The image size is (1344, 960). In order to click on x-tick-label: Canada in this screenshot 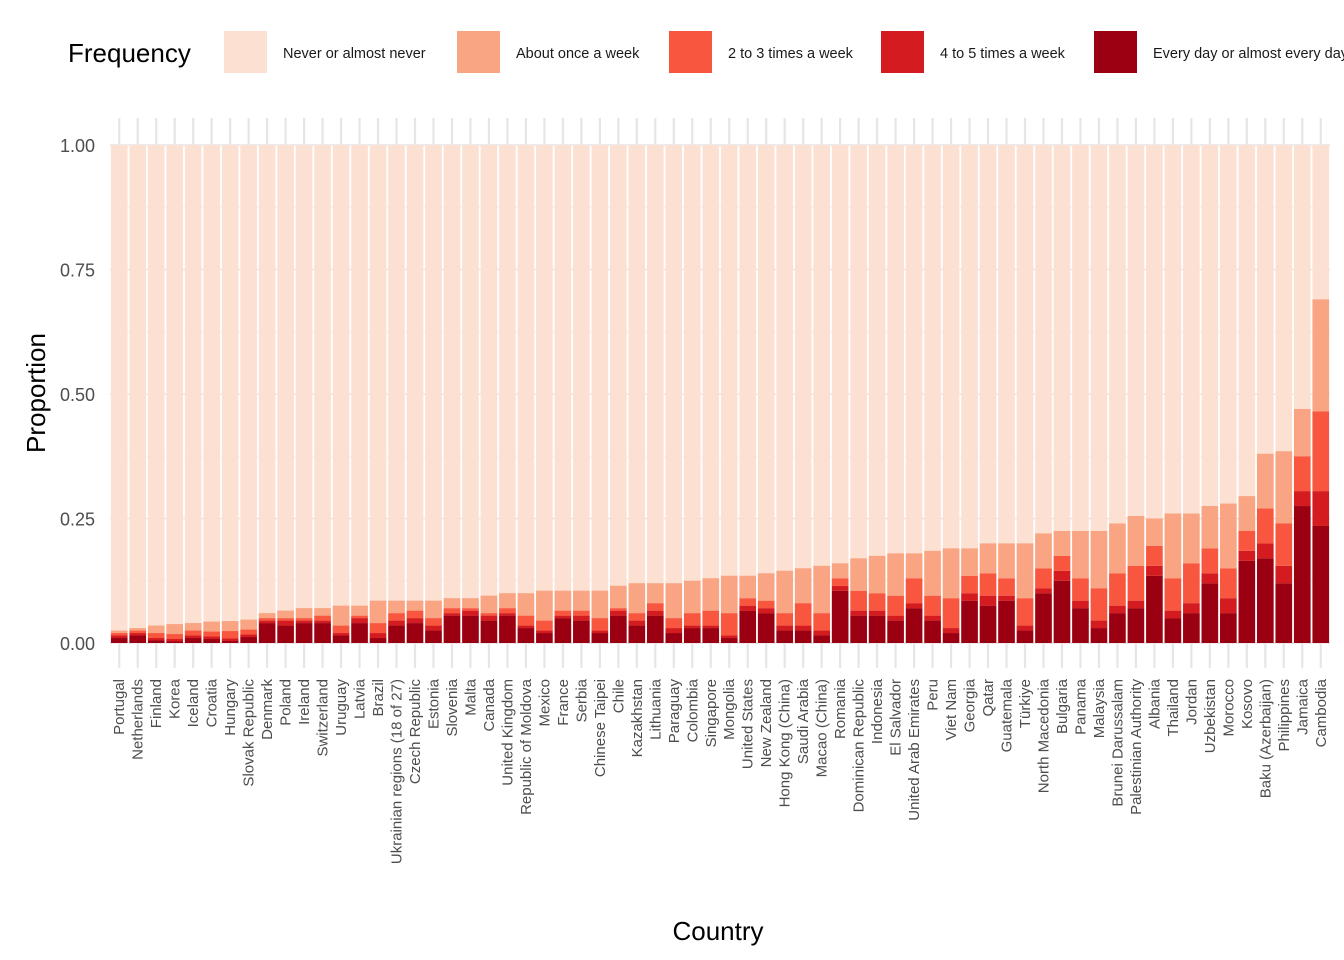, I will do `click(489, 704)`.